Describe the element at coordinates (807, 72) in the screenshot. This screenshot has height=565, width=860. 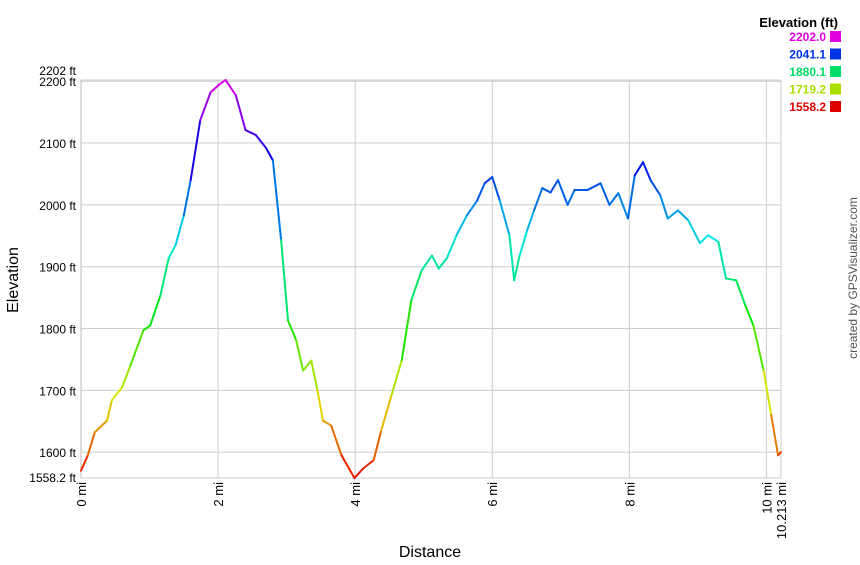
I see `legend-label: 1880.1` at that location.